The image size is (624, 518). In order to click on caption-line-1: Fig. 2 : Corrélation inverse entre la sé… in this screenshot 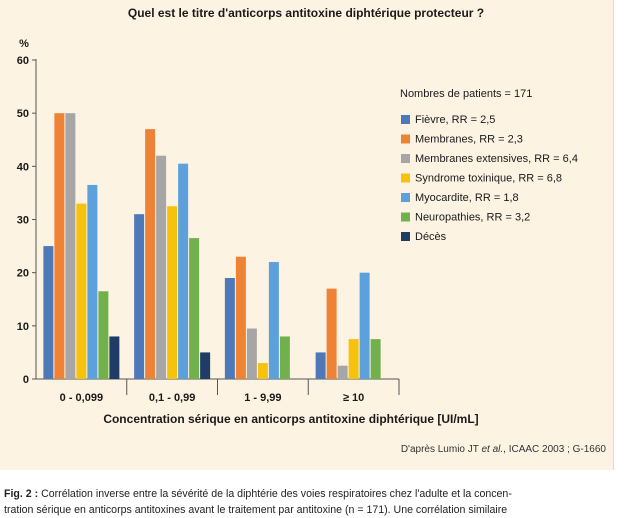, I will do `click(310, 494)`.